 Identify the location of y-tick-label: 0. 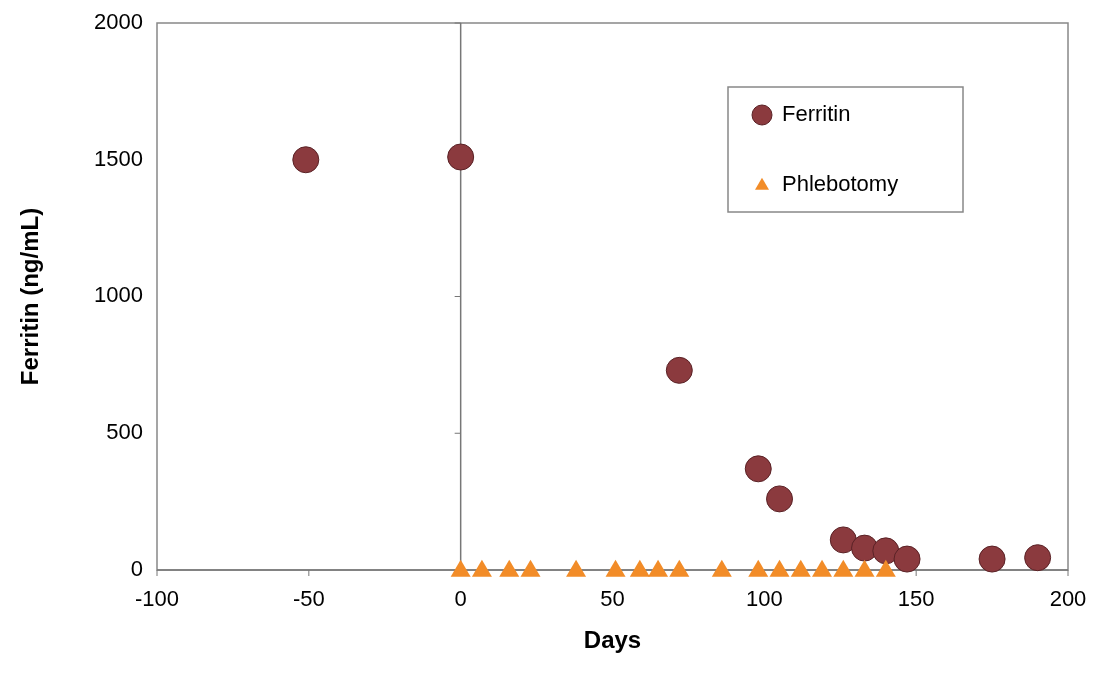
(136, 568).